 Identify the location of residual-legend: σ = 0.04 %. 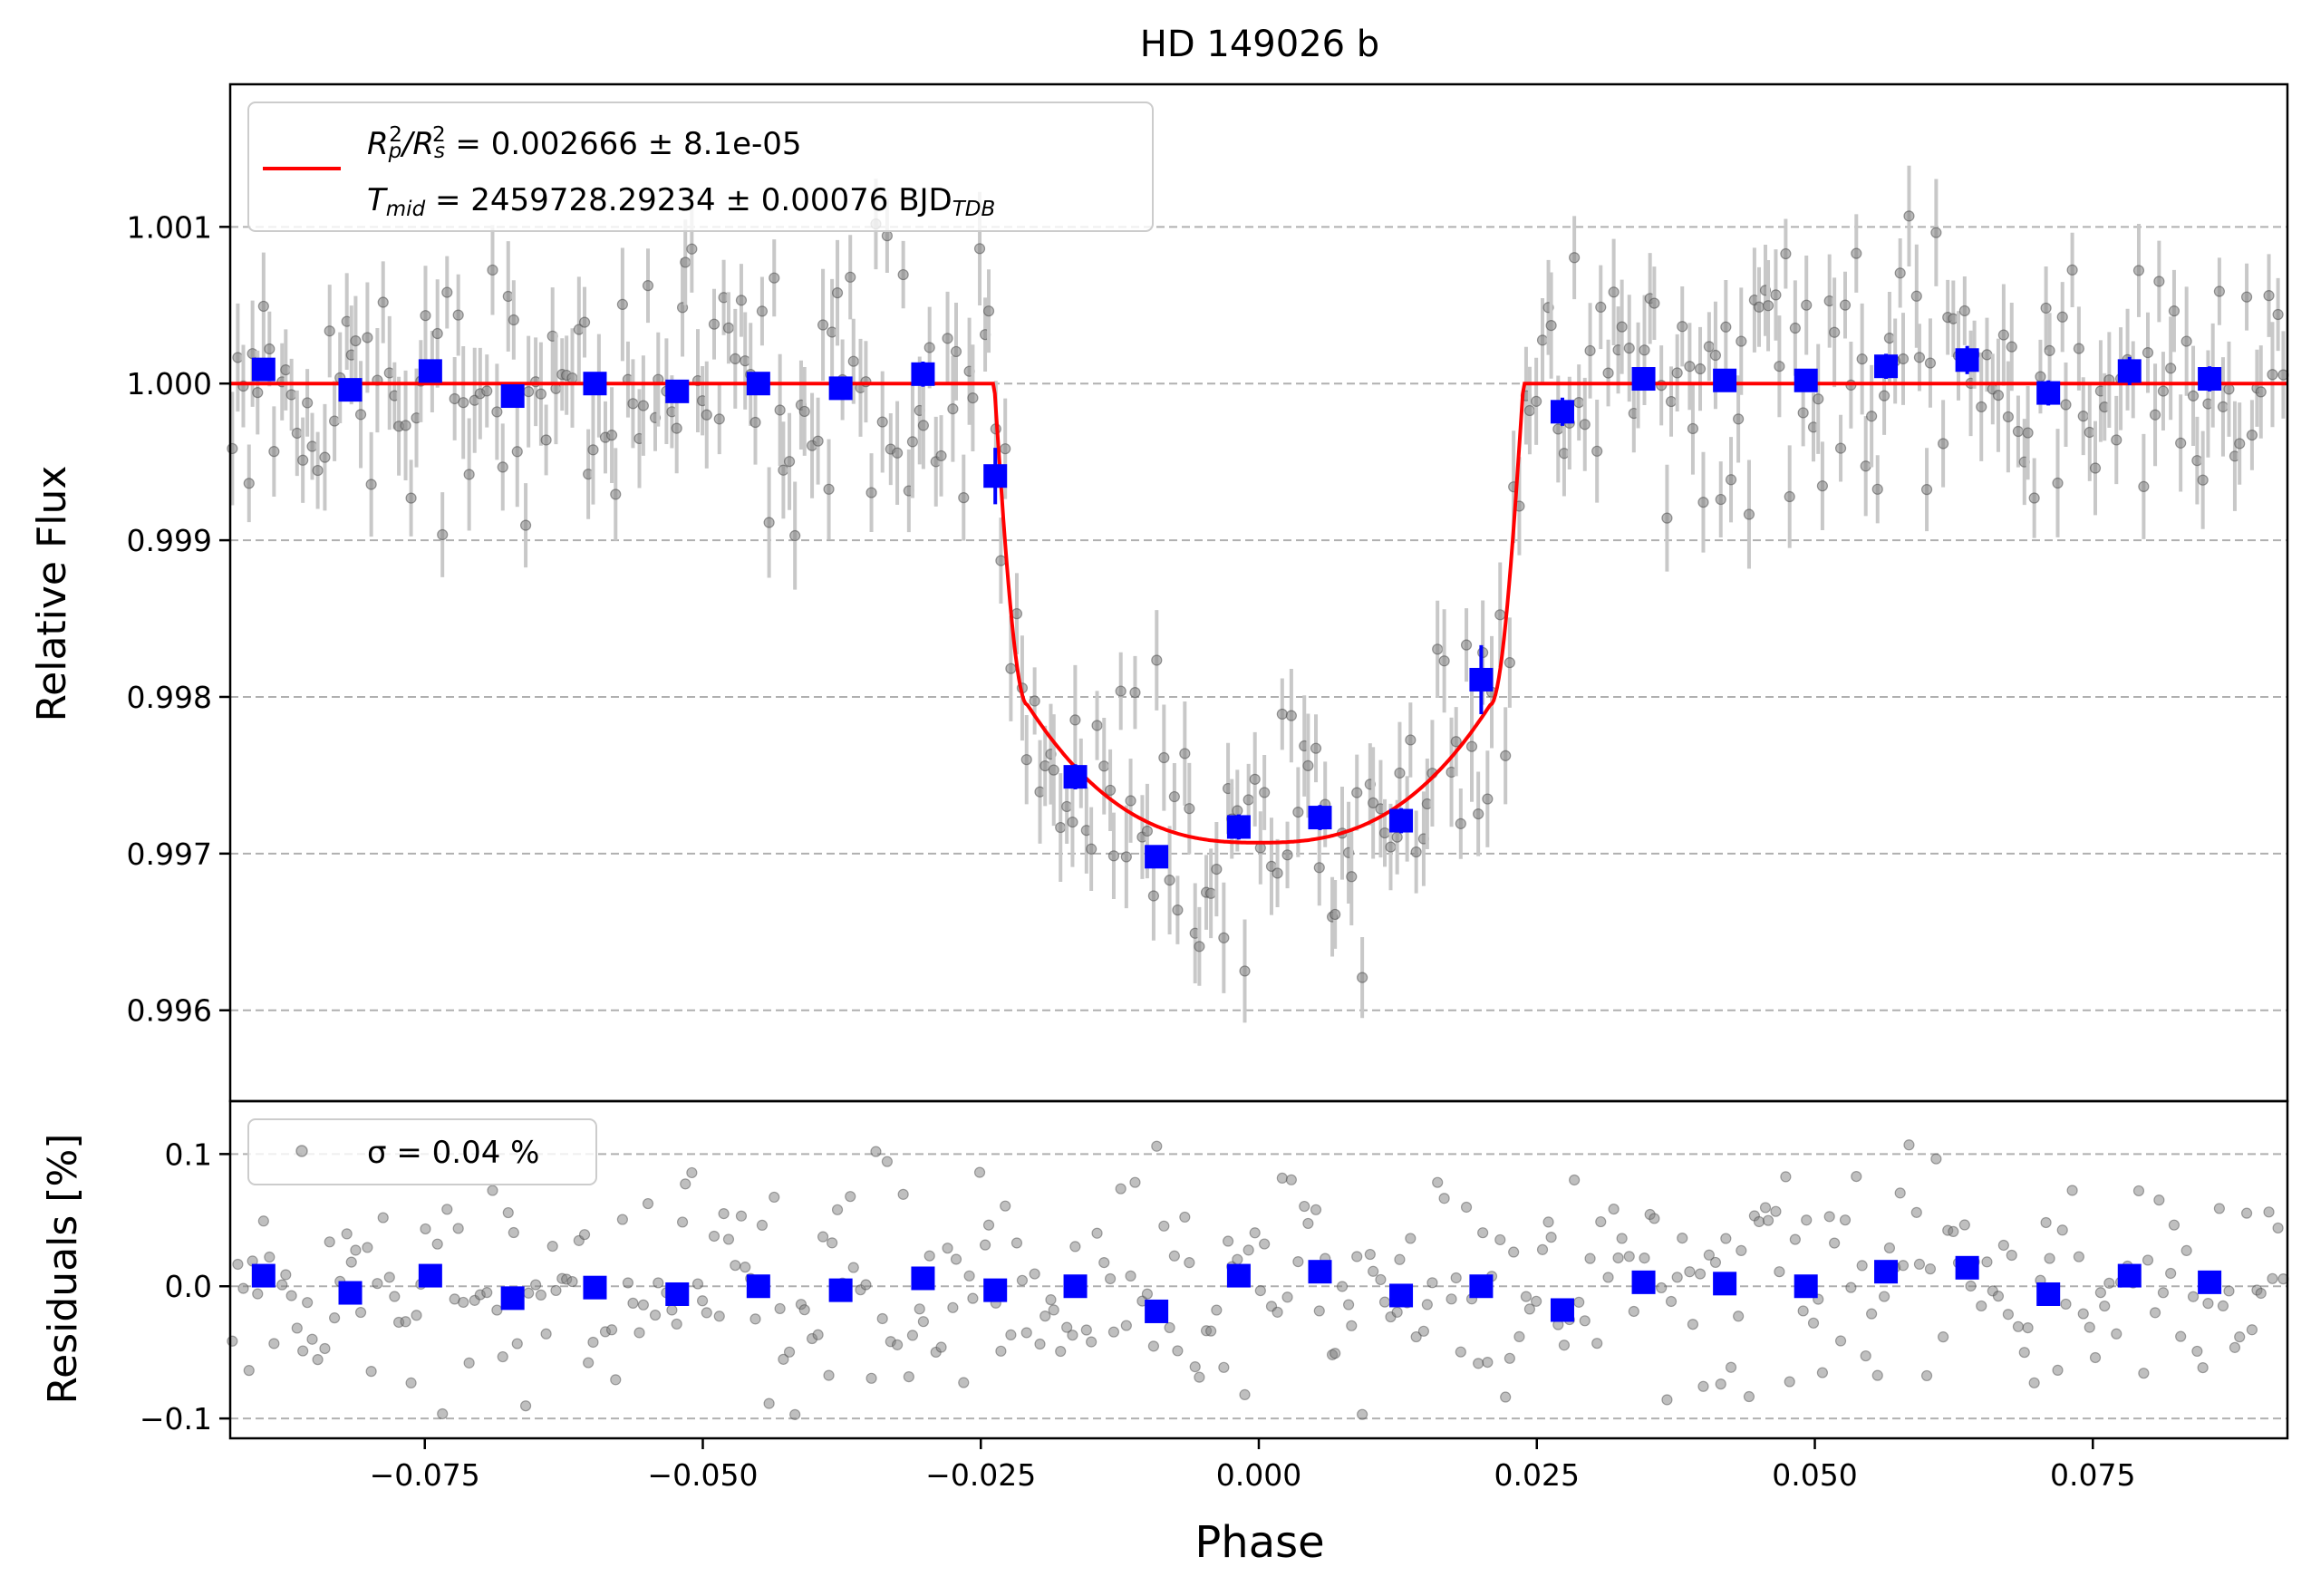
(422, 1151).